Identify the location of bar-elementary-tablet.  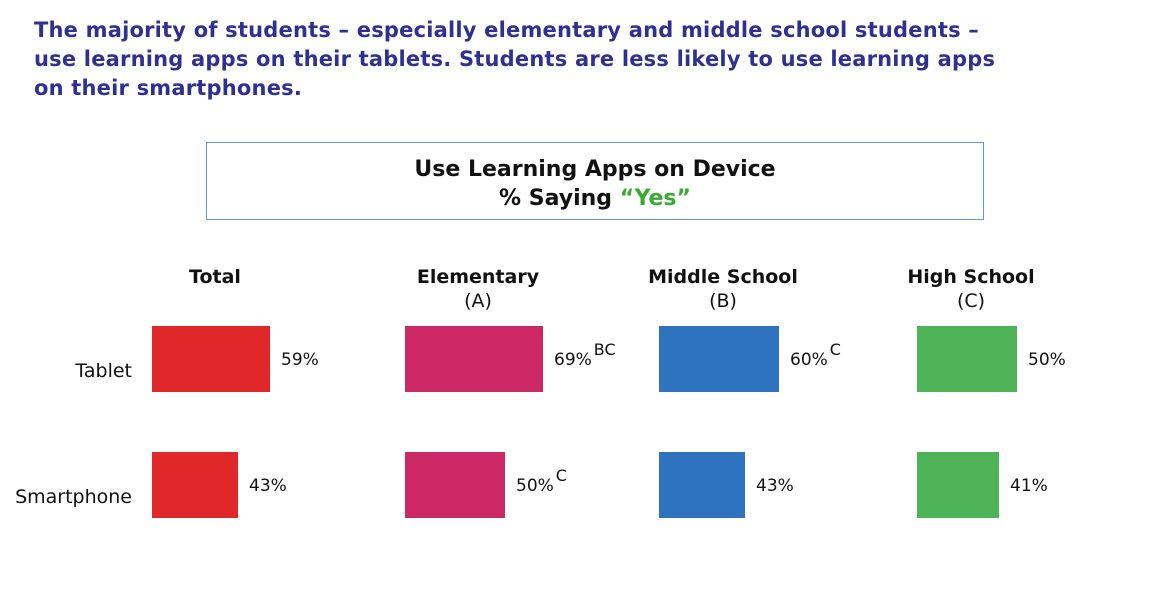
(474, 359).